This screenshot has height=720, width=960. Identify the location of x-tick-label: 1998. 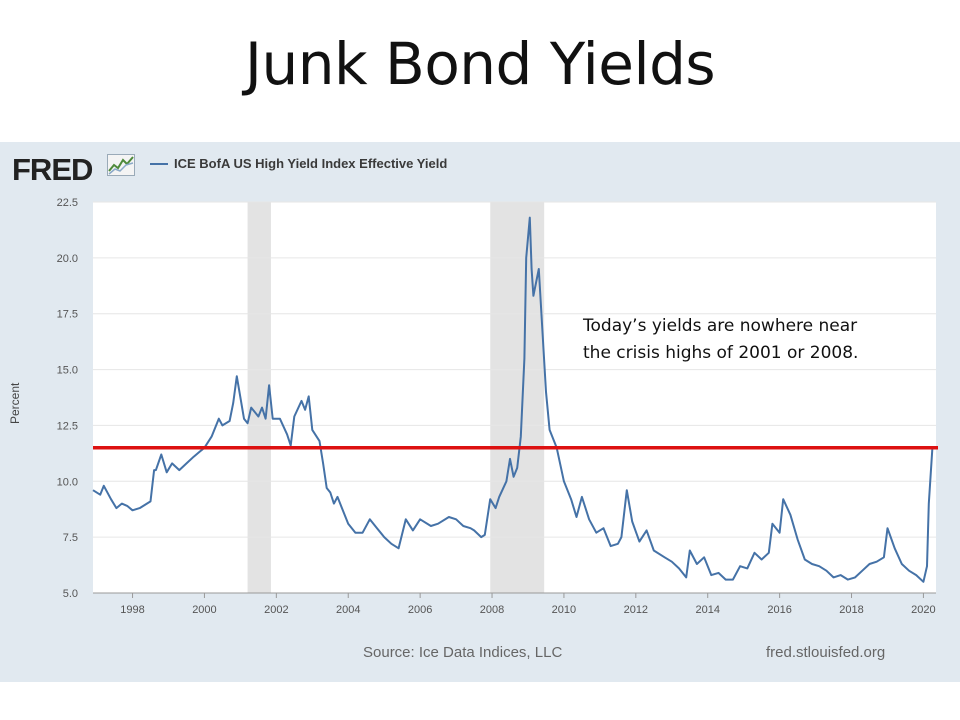
(132, 610).